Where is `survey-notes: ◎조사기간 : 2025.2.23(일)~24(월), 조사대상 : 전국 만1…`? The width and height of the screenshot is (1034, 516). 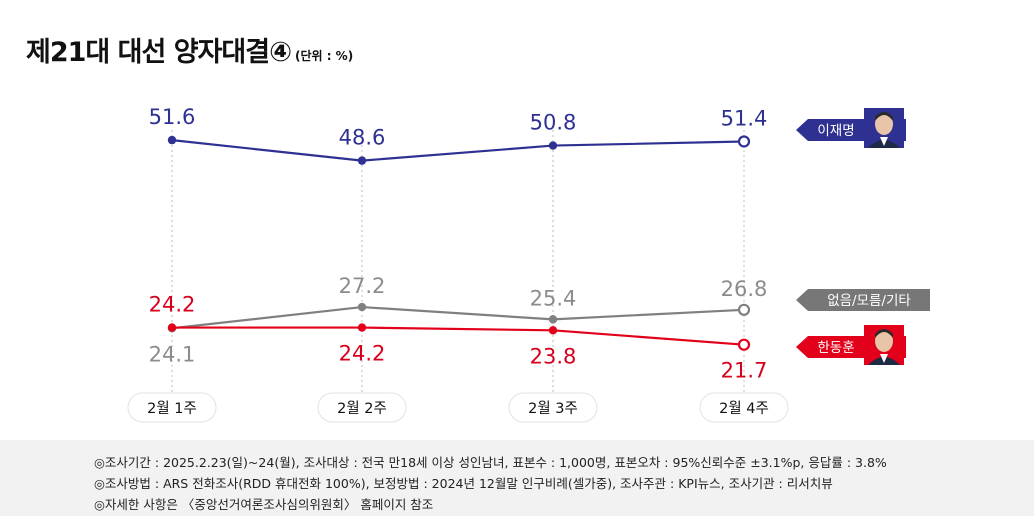 survey-notes: ◎조사기간 : 2025.2.23(일)~24(월), 조사대상 : 전국 만1… is located at coordinates (517, 478).